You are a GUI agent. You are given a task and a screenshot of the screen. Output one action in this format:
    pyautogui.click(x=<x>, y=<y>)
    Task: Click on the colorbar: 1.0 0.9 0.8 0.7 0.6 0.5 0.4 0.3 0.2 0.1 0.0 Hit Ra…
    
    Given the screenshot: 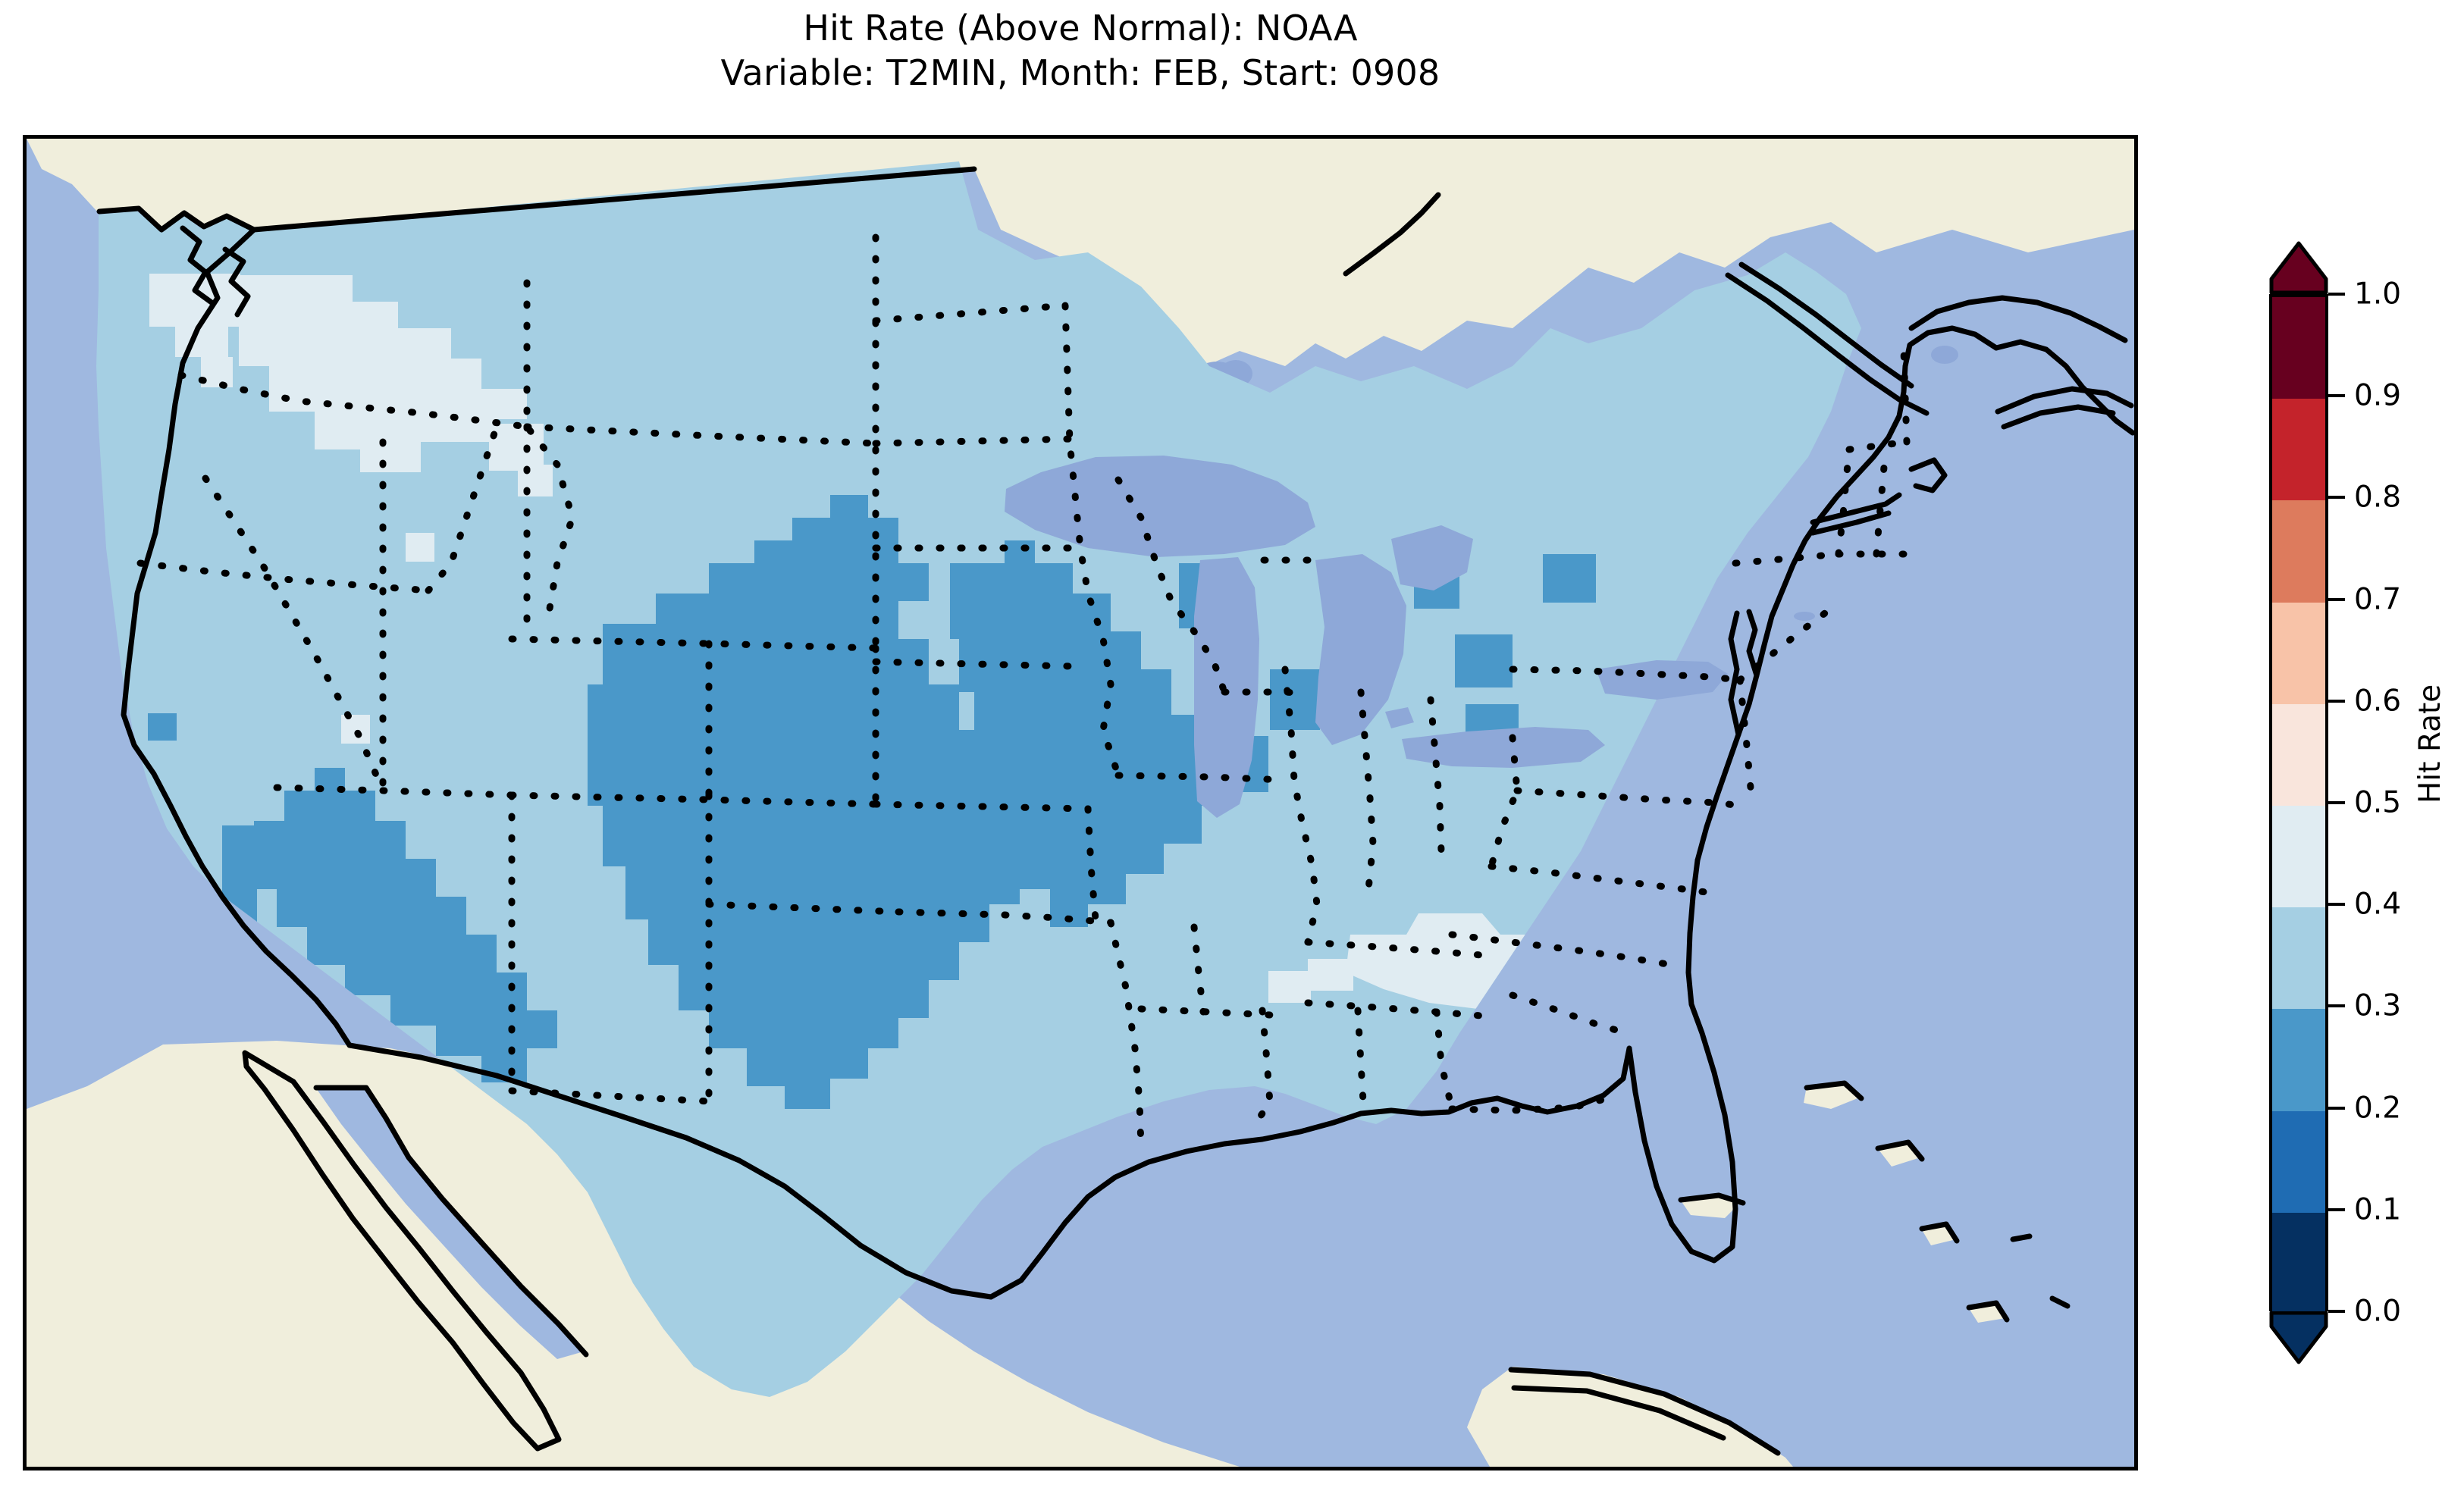 What is the action you would take?
    pyautogui.click(x=2367, y=805)
    